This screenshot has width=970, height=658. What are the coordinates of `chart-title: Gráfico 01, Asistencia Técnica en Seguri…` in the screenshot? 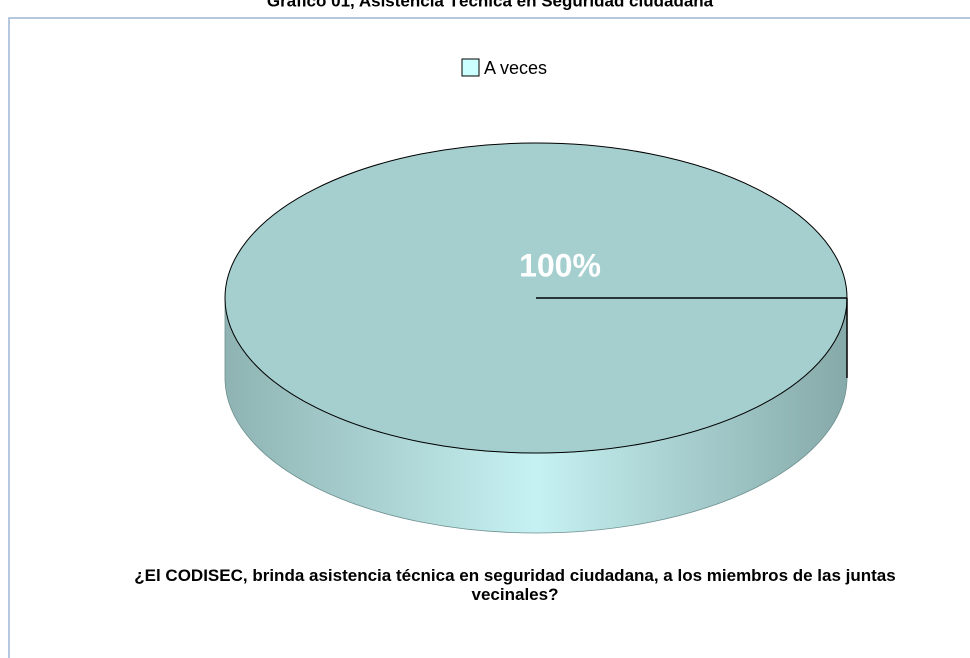 It's located at (490, 5).